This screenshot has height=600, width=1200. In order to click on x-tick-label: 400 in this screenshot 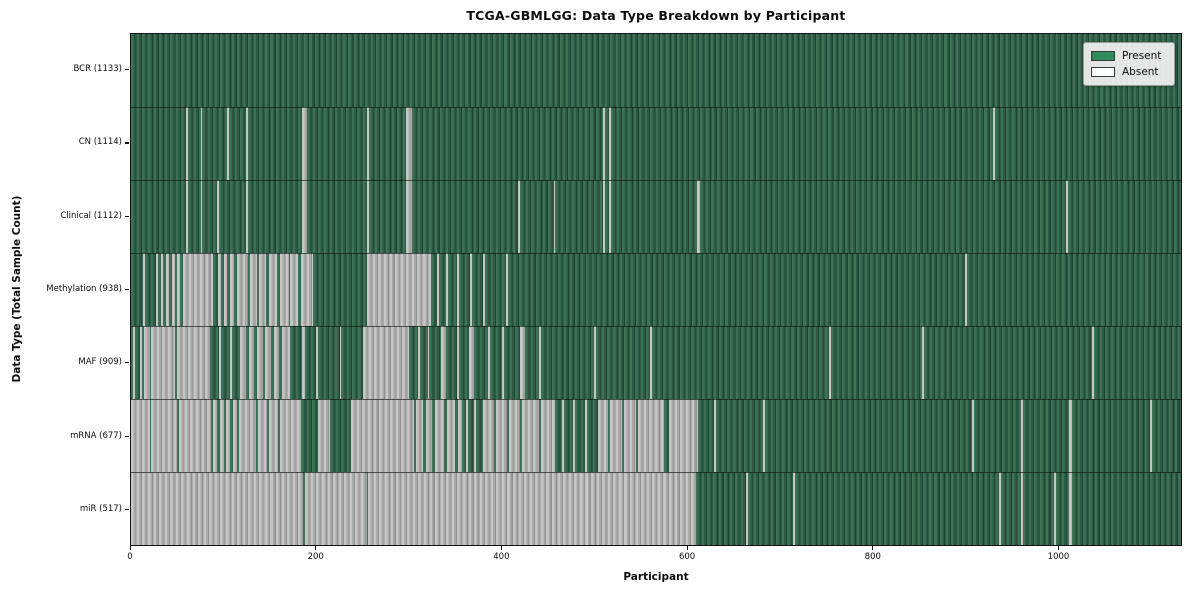, I will do `click(501, 557)`.